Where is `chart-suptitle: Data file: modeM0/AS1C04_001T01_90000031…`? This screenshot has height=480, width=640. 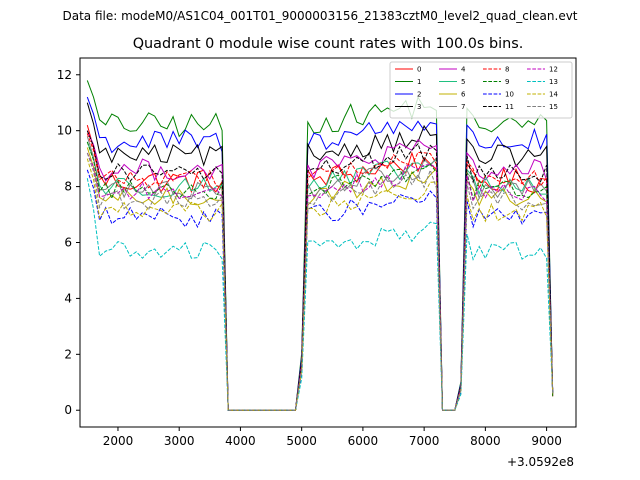
chart-suptitle: Data file: modeM0/AS1C04_001T01_90000031… is located at coordinates (319, 16).